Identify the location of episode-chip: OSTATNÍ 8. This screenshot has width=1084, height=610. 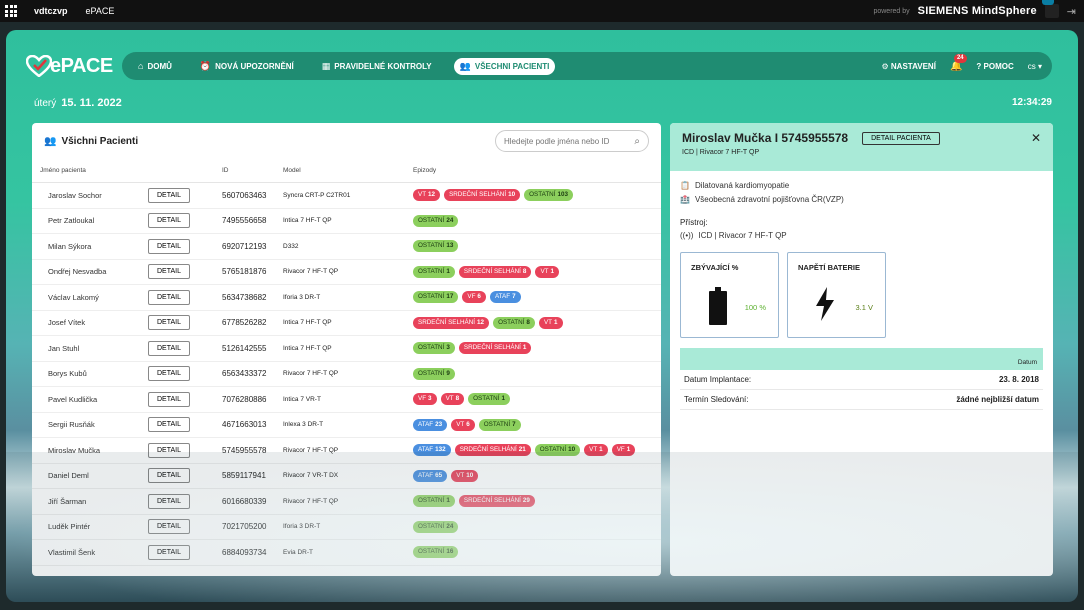
(514, 322).